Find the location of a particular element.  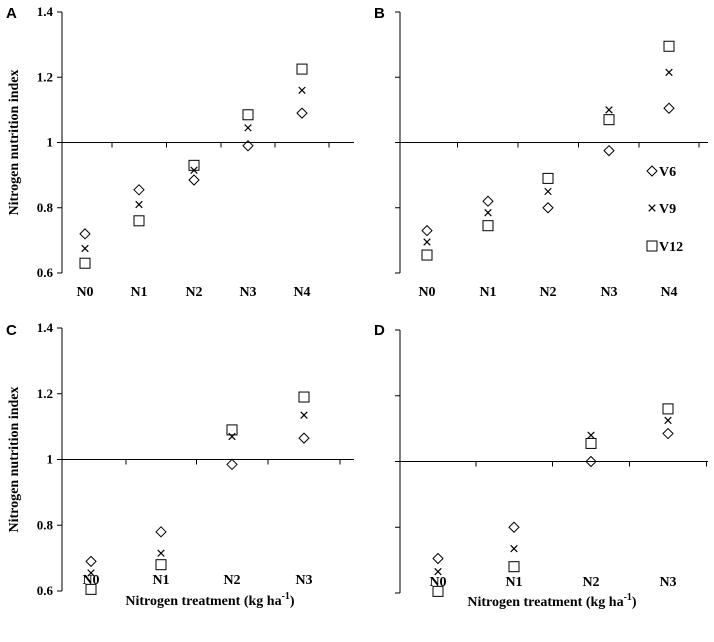

panel-letter: D is located at coordinates (379, 330).